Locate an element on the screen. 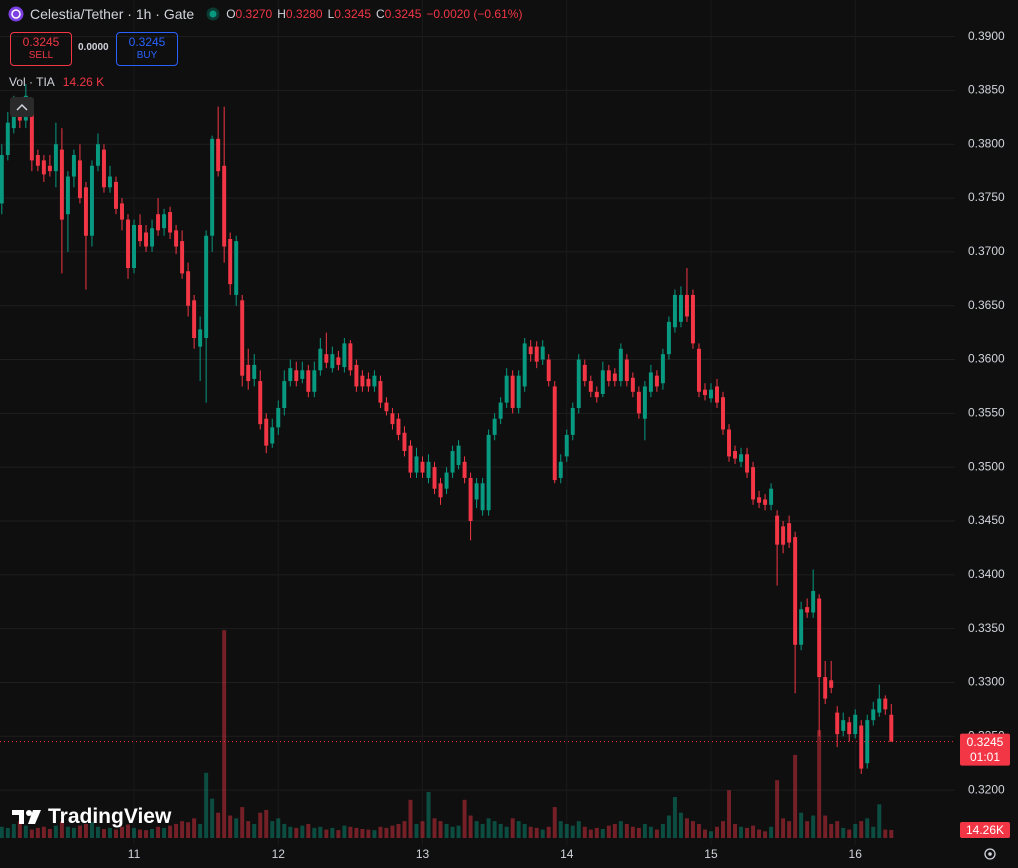 This screenshot has width=1018, height=868. y-tick-label: 0.3700 is located at coordinates (986, 251).